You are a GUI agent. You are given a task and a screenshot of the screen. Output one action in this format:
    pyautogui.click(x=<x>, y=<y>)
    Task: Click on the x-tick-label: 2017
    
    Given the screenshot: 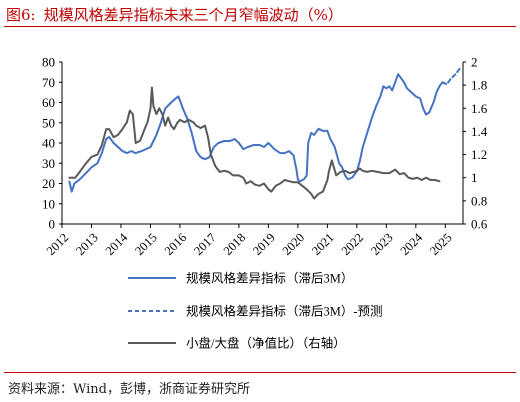 What is the action you would take?
    pyautogui.click(x=205, y=244)
    